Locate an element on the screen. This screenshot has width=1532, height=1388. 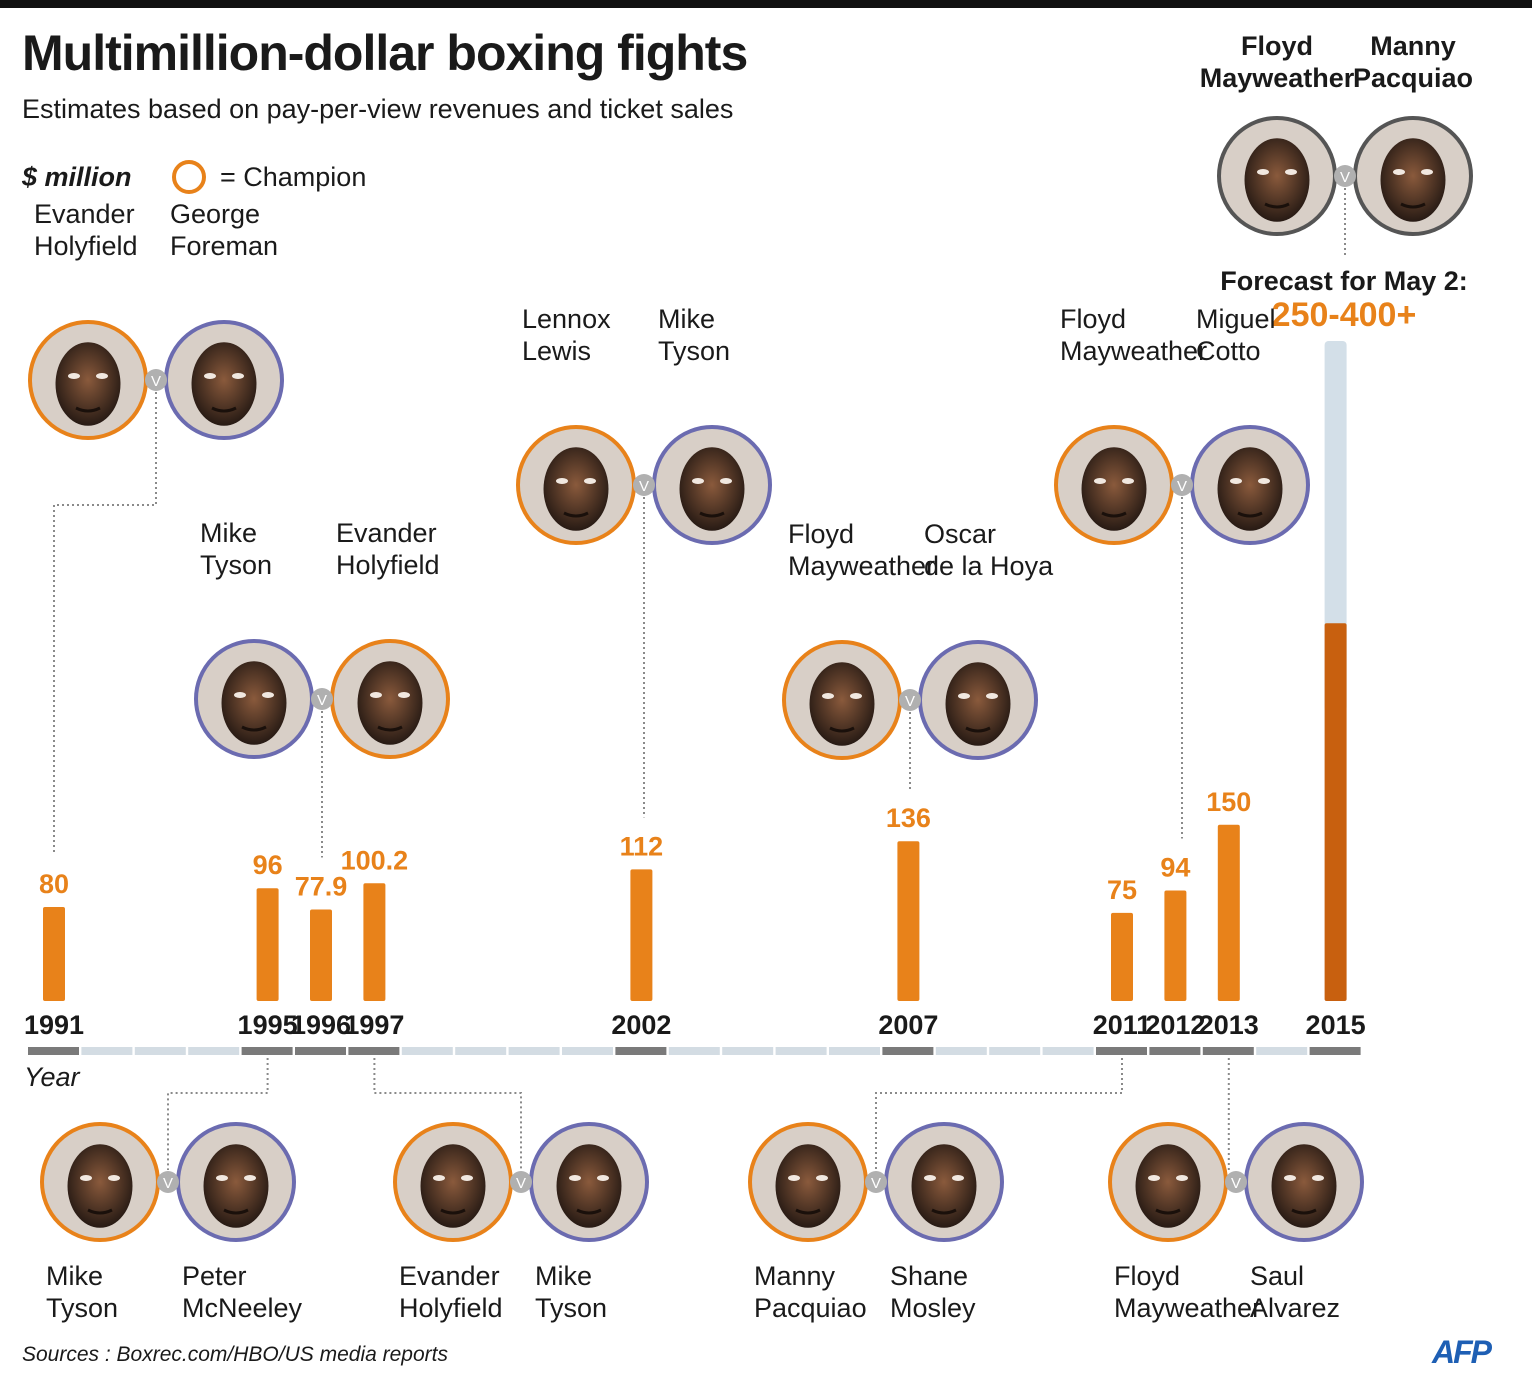
fighter2-name-1997: Mike Tyson is located at coordinates (571, 1292).